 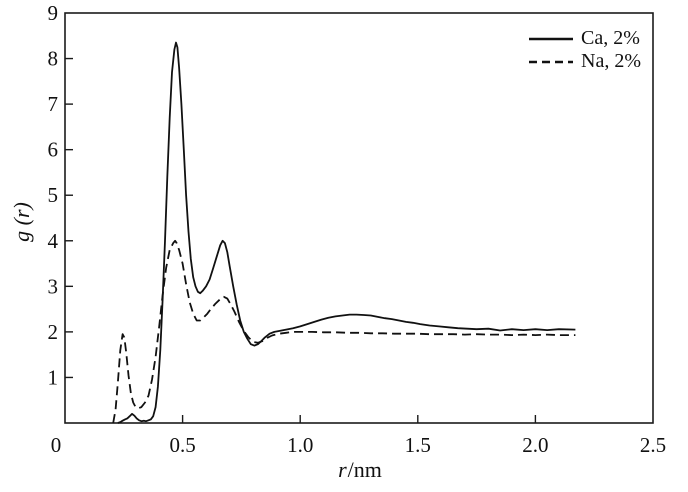 I want to click on x-tick-label: 0, so click(x=56, y=445).